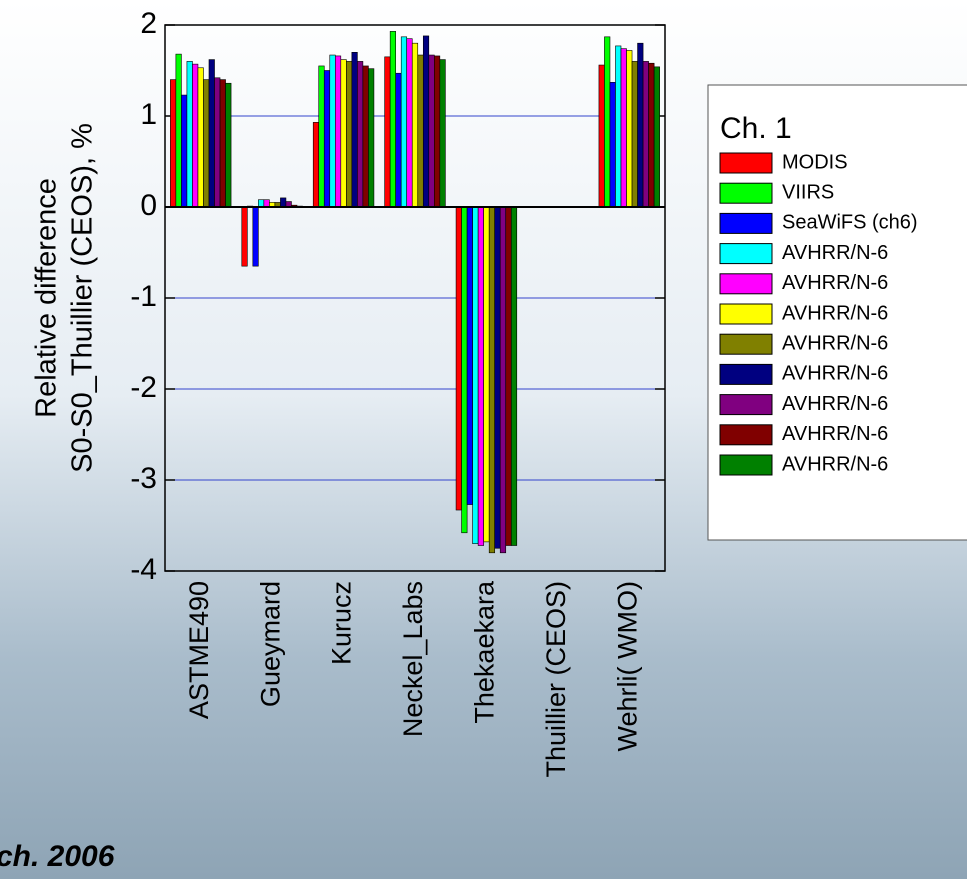 This screenshot has height=879, width=967. What do you see at coordinates (47, 298) in the screenshot?
I see `y-axis-label-line: Relative difference` at bounding box center [47, 298].